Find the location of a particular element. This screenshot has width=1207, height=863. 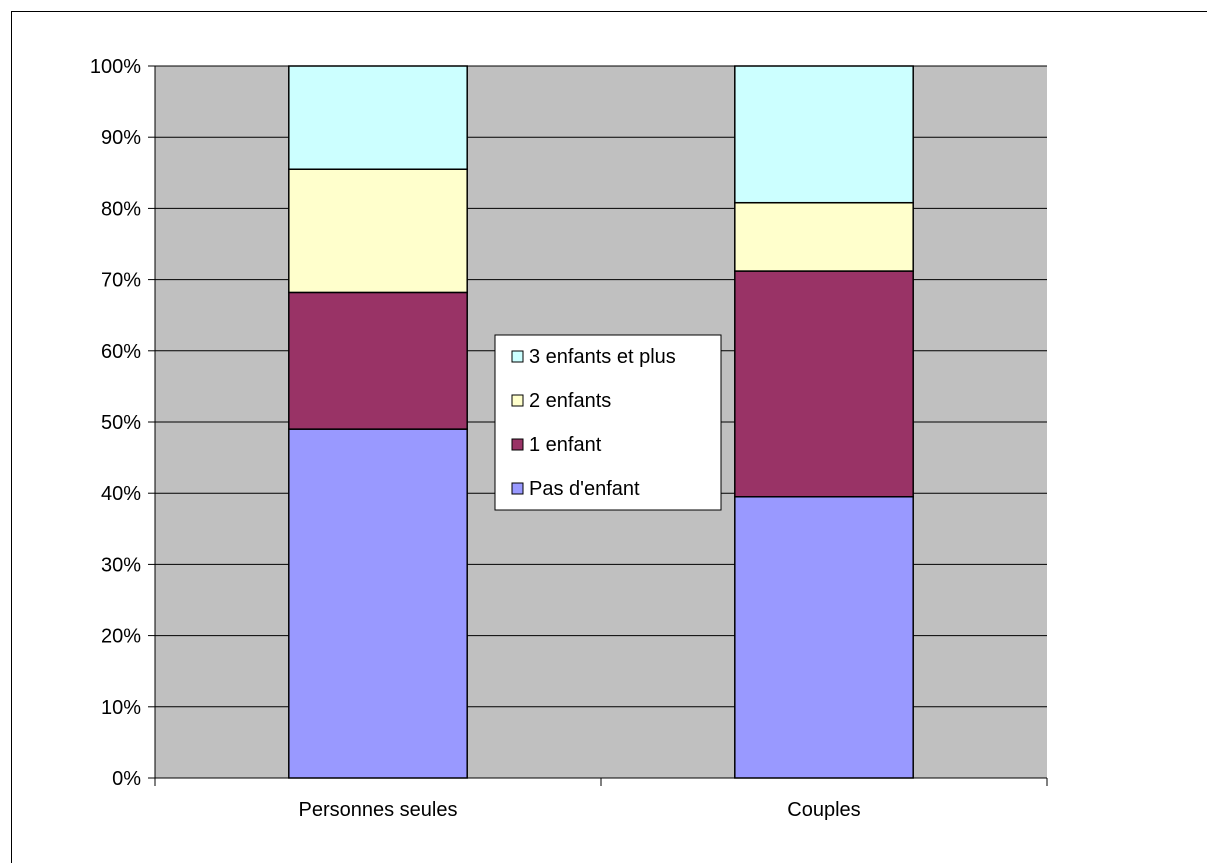

legend-entry: 1 enfant is located at coordinates (565, 445).